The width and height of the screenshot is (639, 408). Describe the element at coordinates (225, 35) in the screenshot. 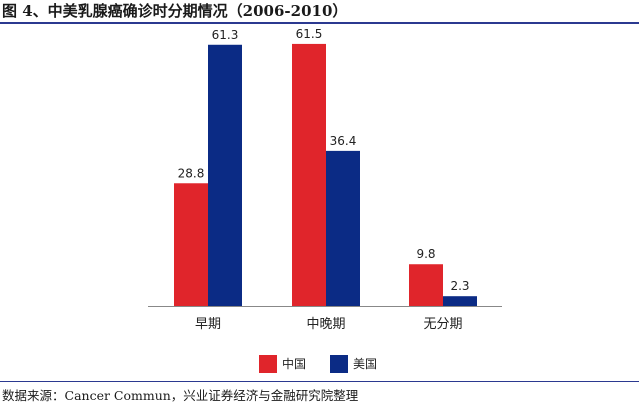

I see `data-label-usa-0: 61.3` at that location.